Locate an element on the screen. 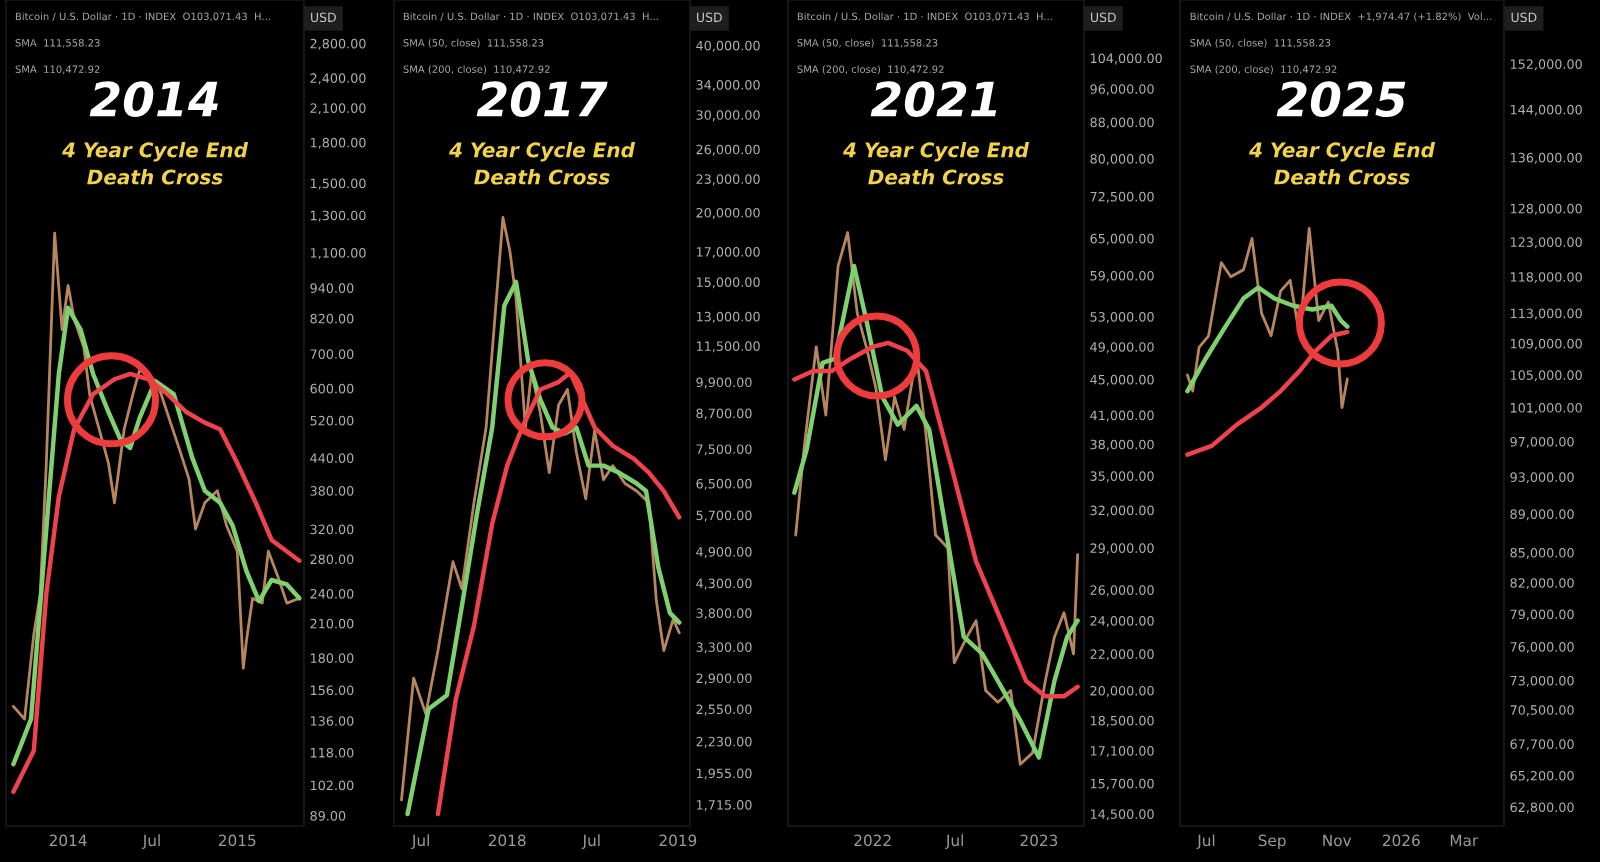 The height and width of the screenshot is (862, 1600). text: 2021 is located at coordinates (933, 99).